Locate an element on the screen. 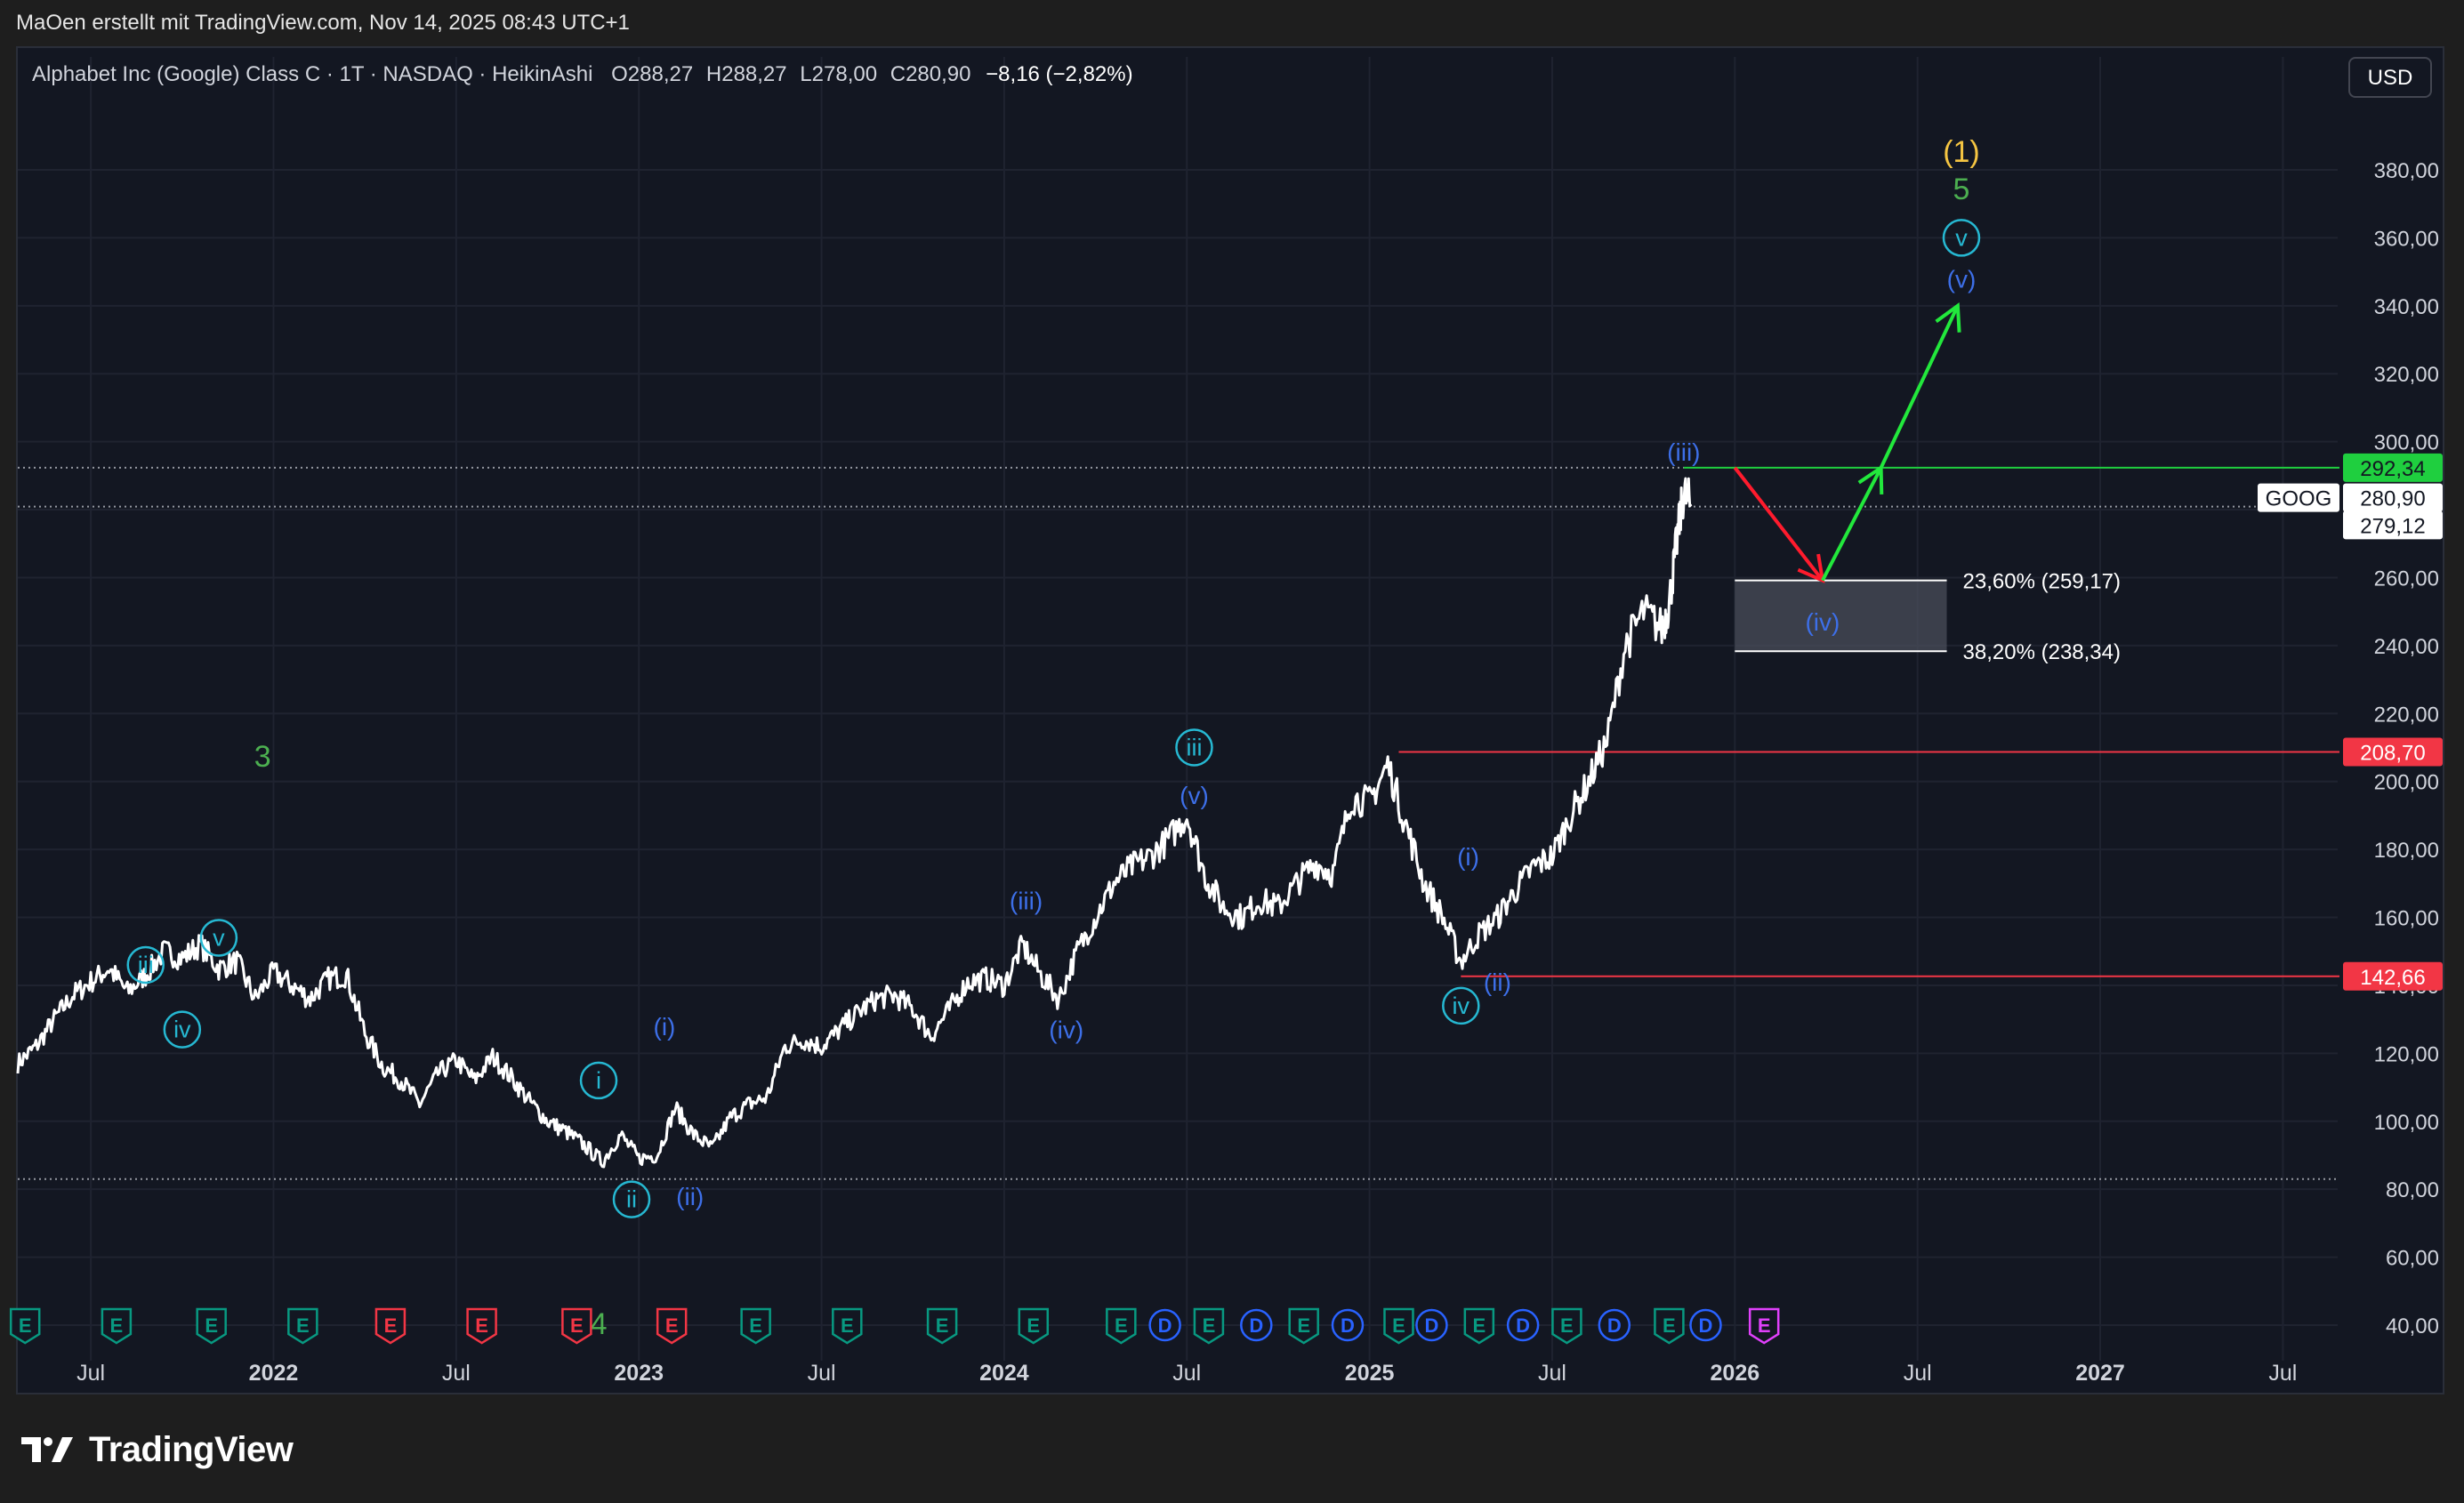 Image resolution: width=2464 pixels, height=1503 pixels. price-axis-tag-label: 280,90 is located at coordinates (2392, 499).